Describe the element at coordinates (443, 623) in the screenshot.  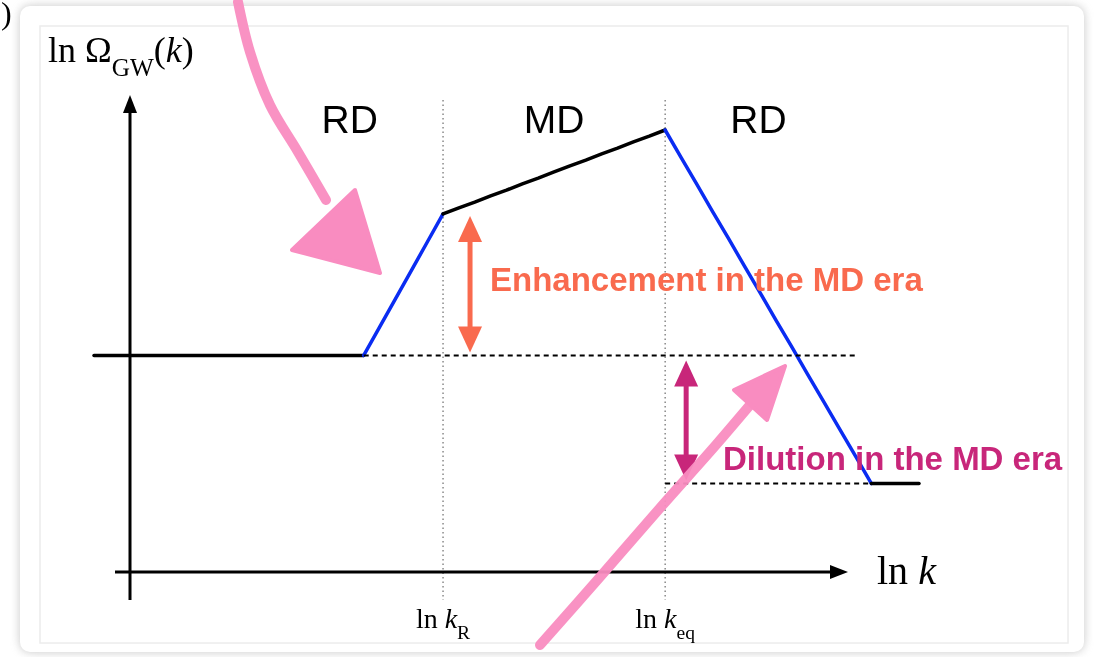
I see `x-tick-label: ln k$_{R}$` at that location.